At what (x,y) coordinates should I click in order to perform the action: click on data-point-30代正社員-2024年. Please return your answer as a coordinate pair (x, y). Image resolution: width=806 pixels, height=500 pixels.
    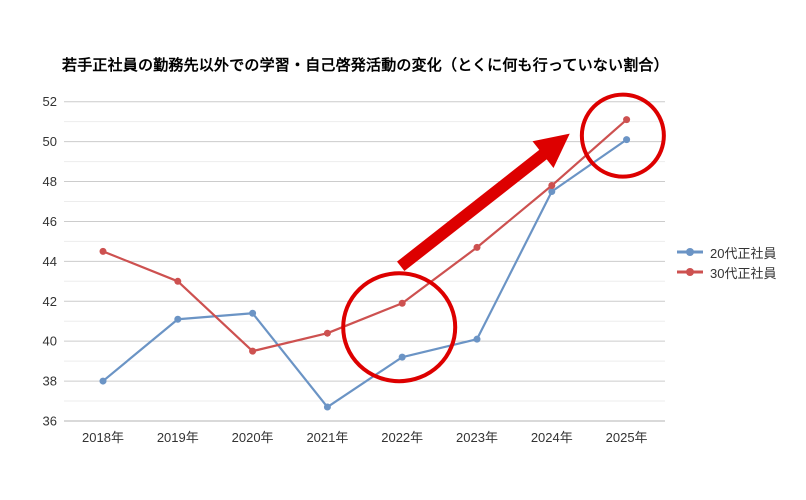
    Looking at the image, I should click on (552, 186).